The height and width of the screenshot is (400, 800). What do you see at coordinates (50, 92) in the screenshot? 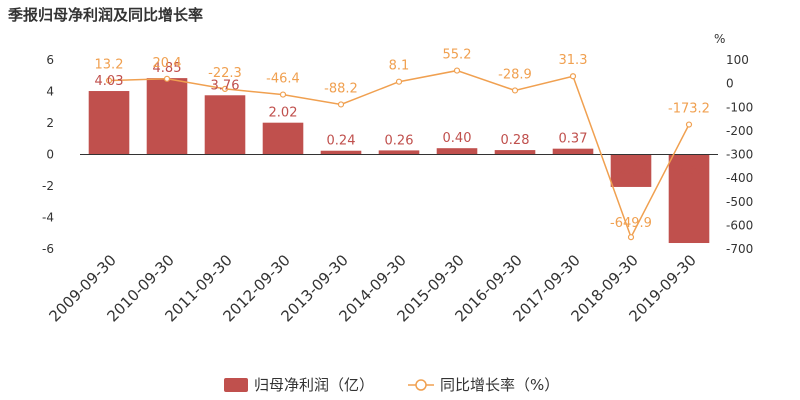
I see `left-tick-label: 4` at bounding box center [50, 92].